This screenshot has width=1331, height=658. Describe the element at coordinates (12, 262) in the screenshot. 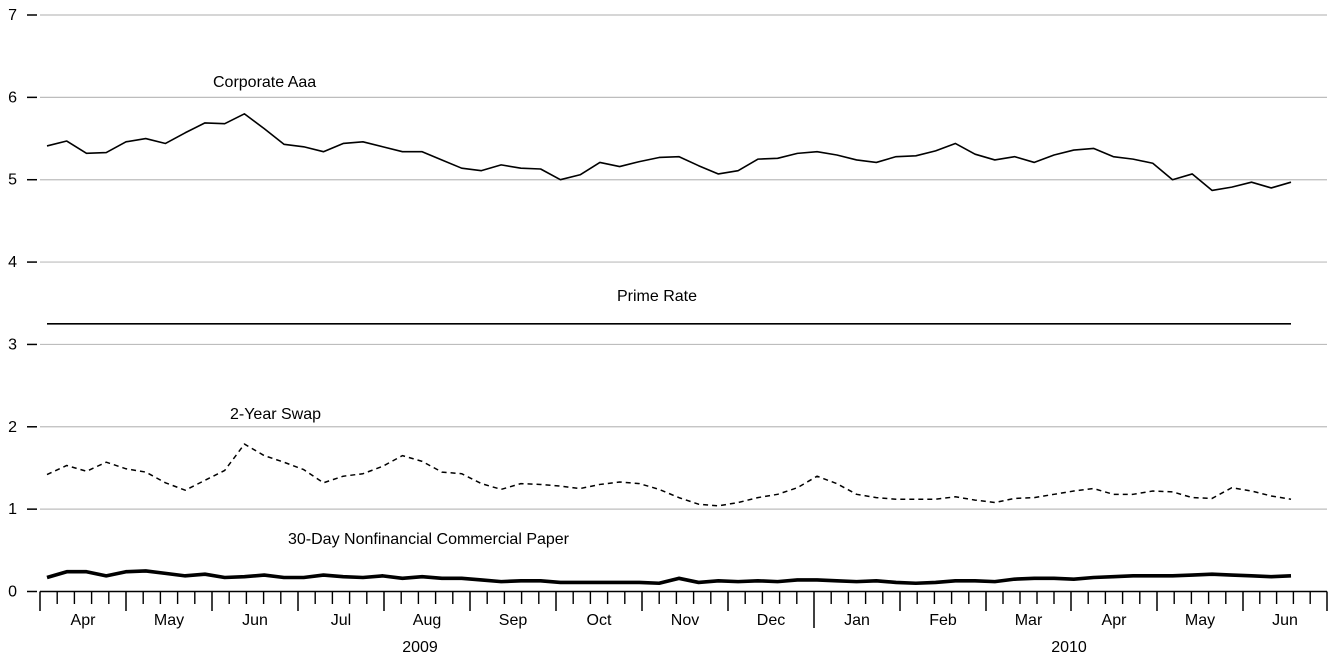

I see `y-tick-label: 4` at that location.